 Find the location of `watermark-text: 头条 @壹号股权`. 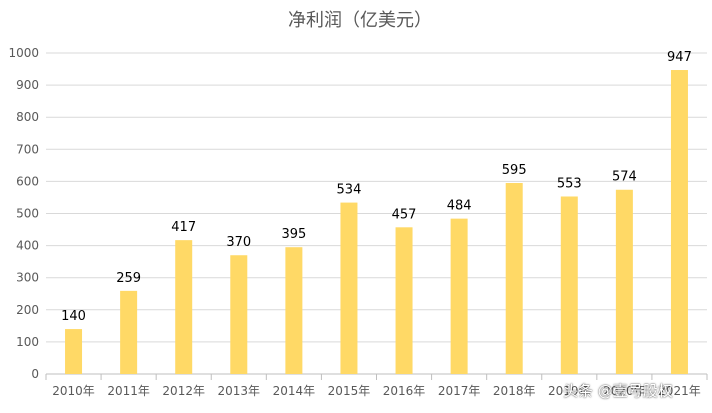

watermark-text: 头条 @壹号股权 is located at coordinates (618, 391).